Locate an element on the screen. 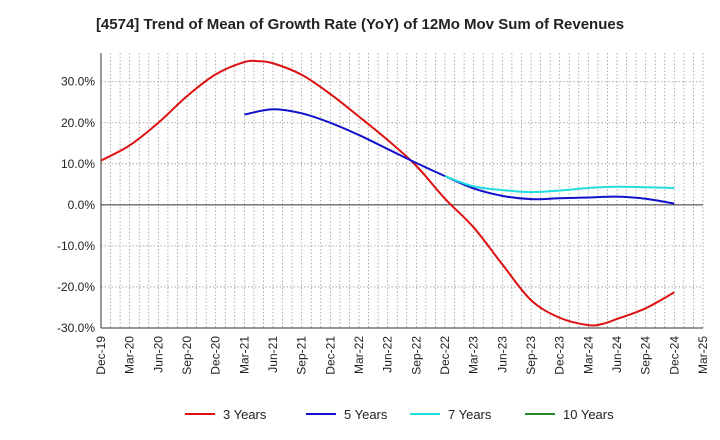 This screenshot has width=720, height=440. x-tick-label: Mar-21 is located at coordinates (244, 355).